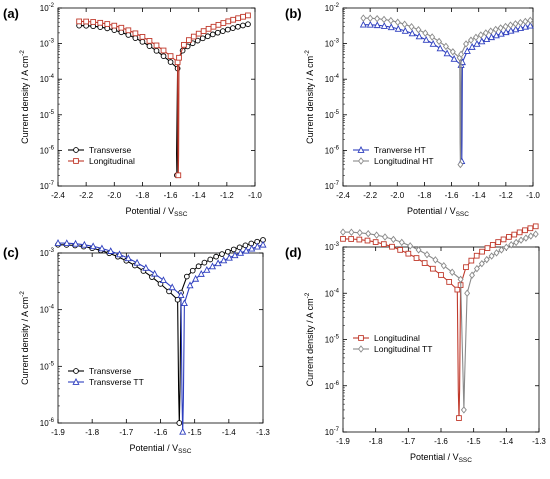 The image size is (550, 479). I want to click on panel-letter: (c), so click(11, 252).